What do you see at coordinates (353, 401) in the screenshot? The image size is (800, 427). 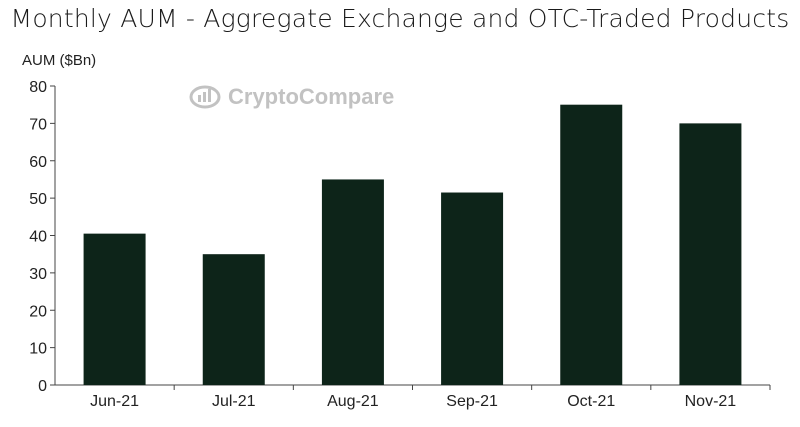 I see `x-tick-label: Aug-21` at bounding box center [353, 401].